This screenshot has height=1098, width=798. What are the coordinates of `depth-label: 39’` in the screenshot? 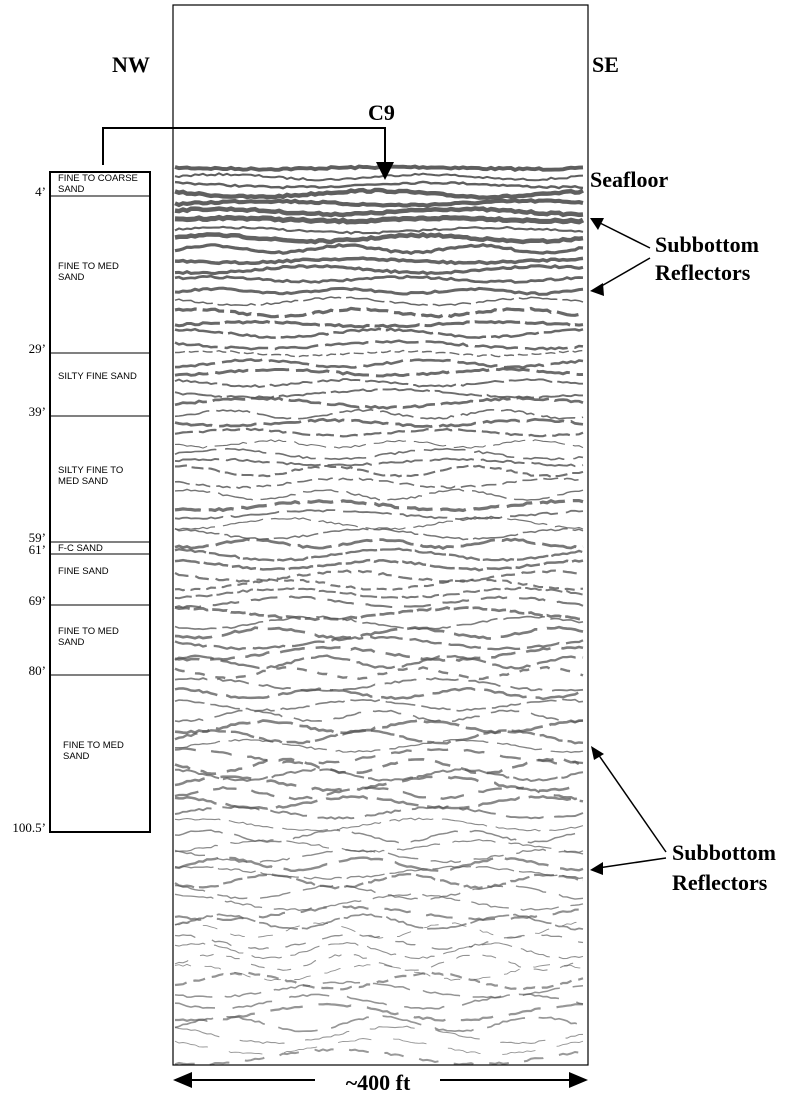 It's located at (37, 411).